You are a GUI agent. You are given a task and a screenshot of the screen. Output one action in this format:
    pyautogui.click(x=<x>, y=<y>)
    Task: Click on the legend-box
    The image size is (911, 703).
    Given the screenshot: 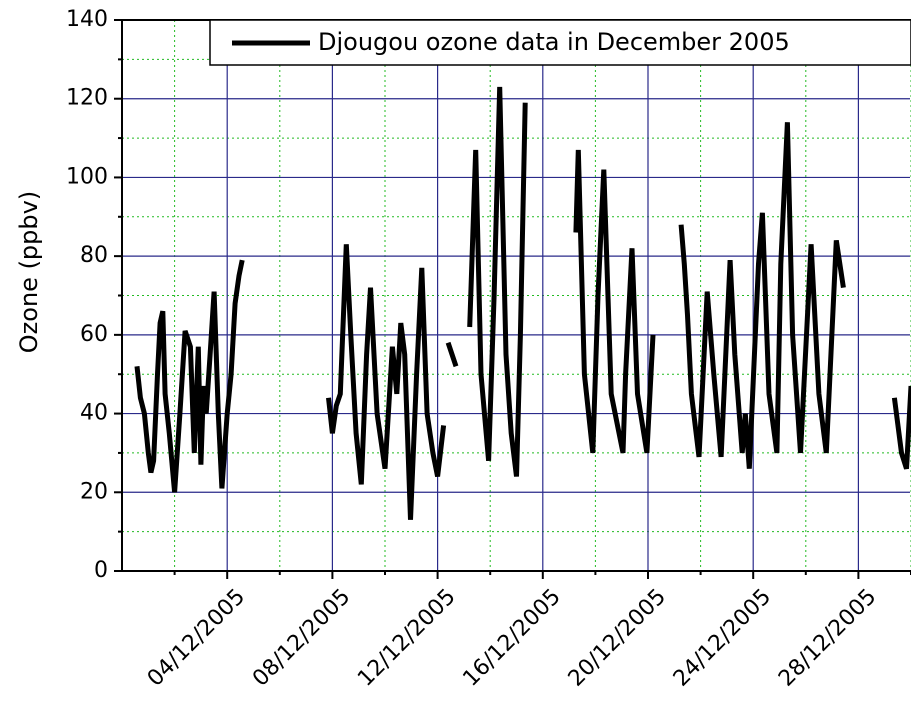 What is the action you would take?
    pyautogui.click(x=560, y=42)
    